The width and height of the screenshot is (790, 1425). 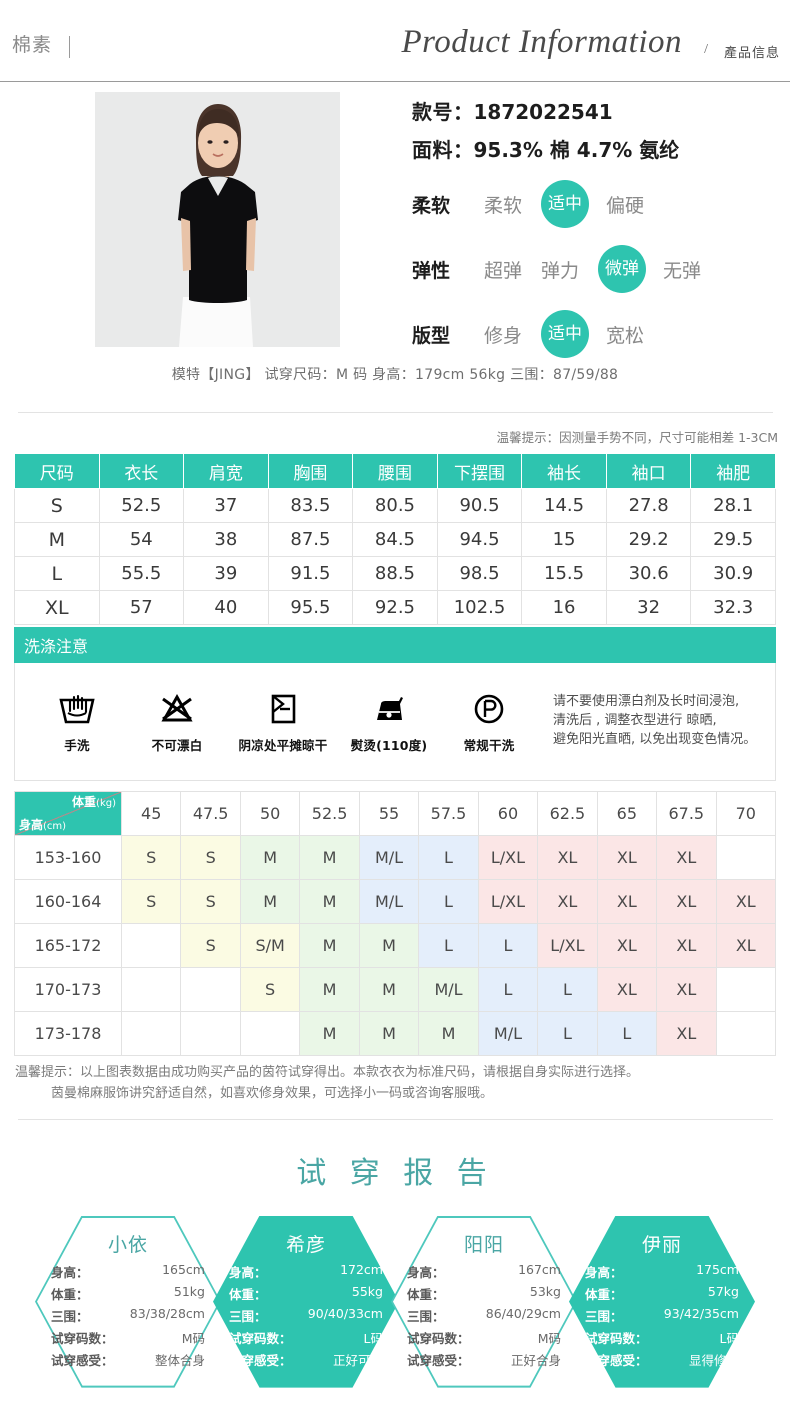 I want to click on try-on-height-line: 身高： 167cm, so click(x=484, y=1271).